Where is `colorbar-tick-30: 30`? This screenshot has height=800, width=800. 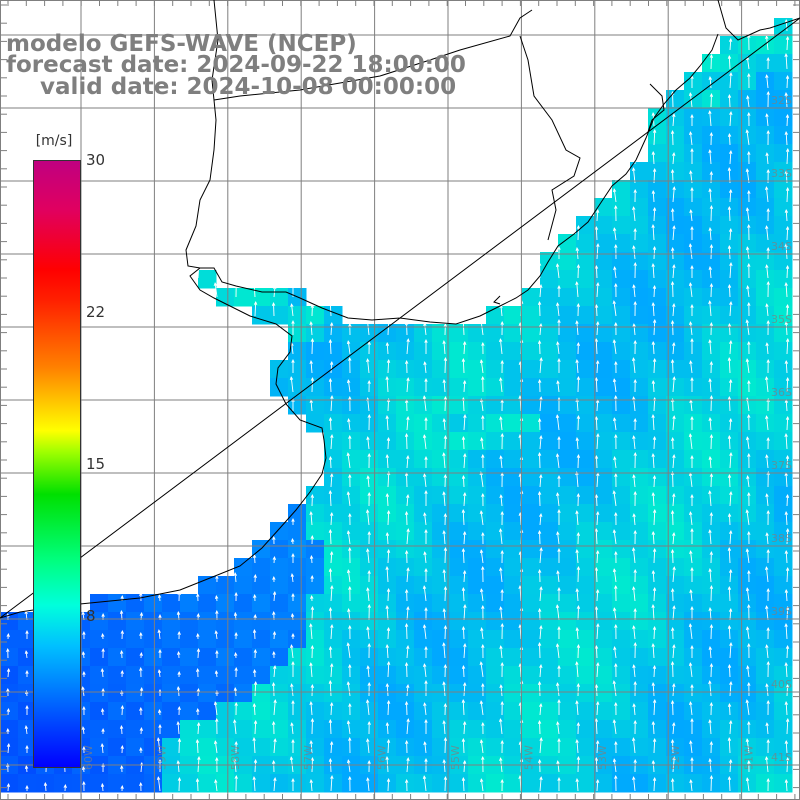
colorbar-tick-30: 30 is located at coordinates (96, 160).